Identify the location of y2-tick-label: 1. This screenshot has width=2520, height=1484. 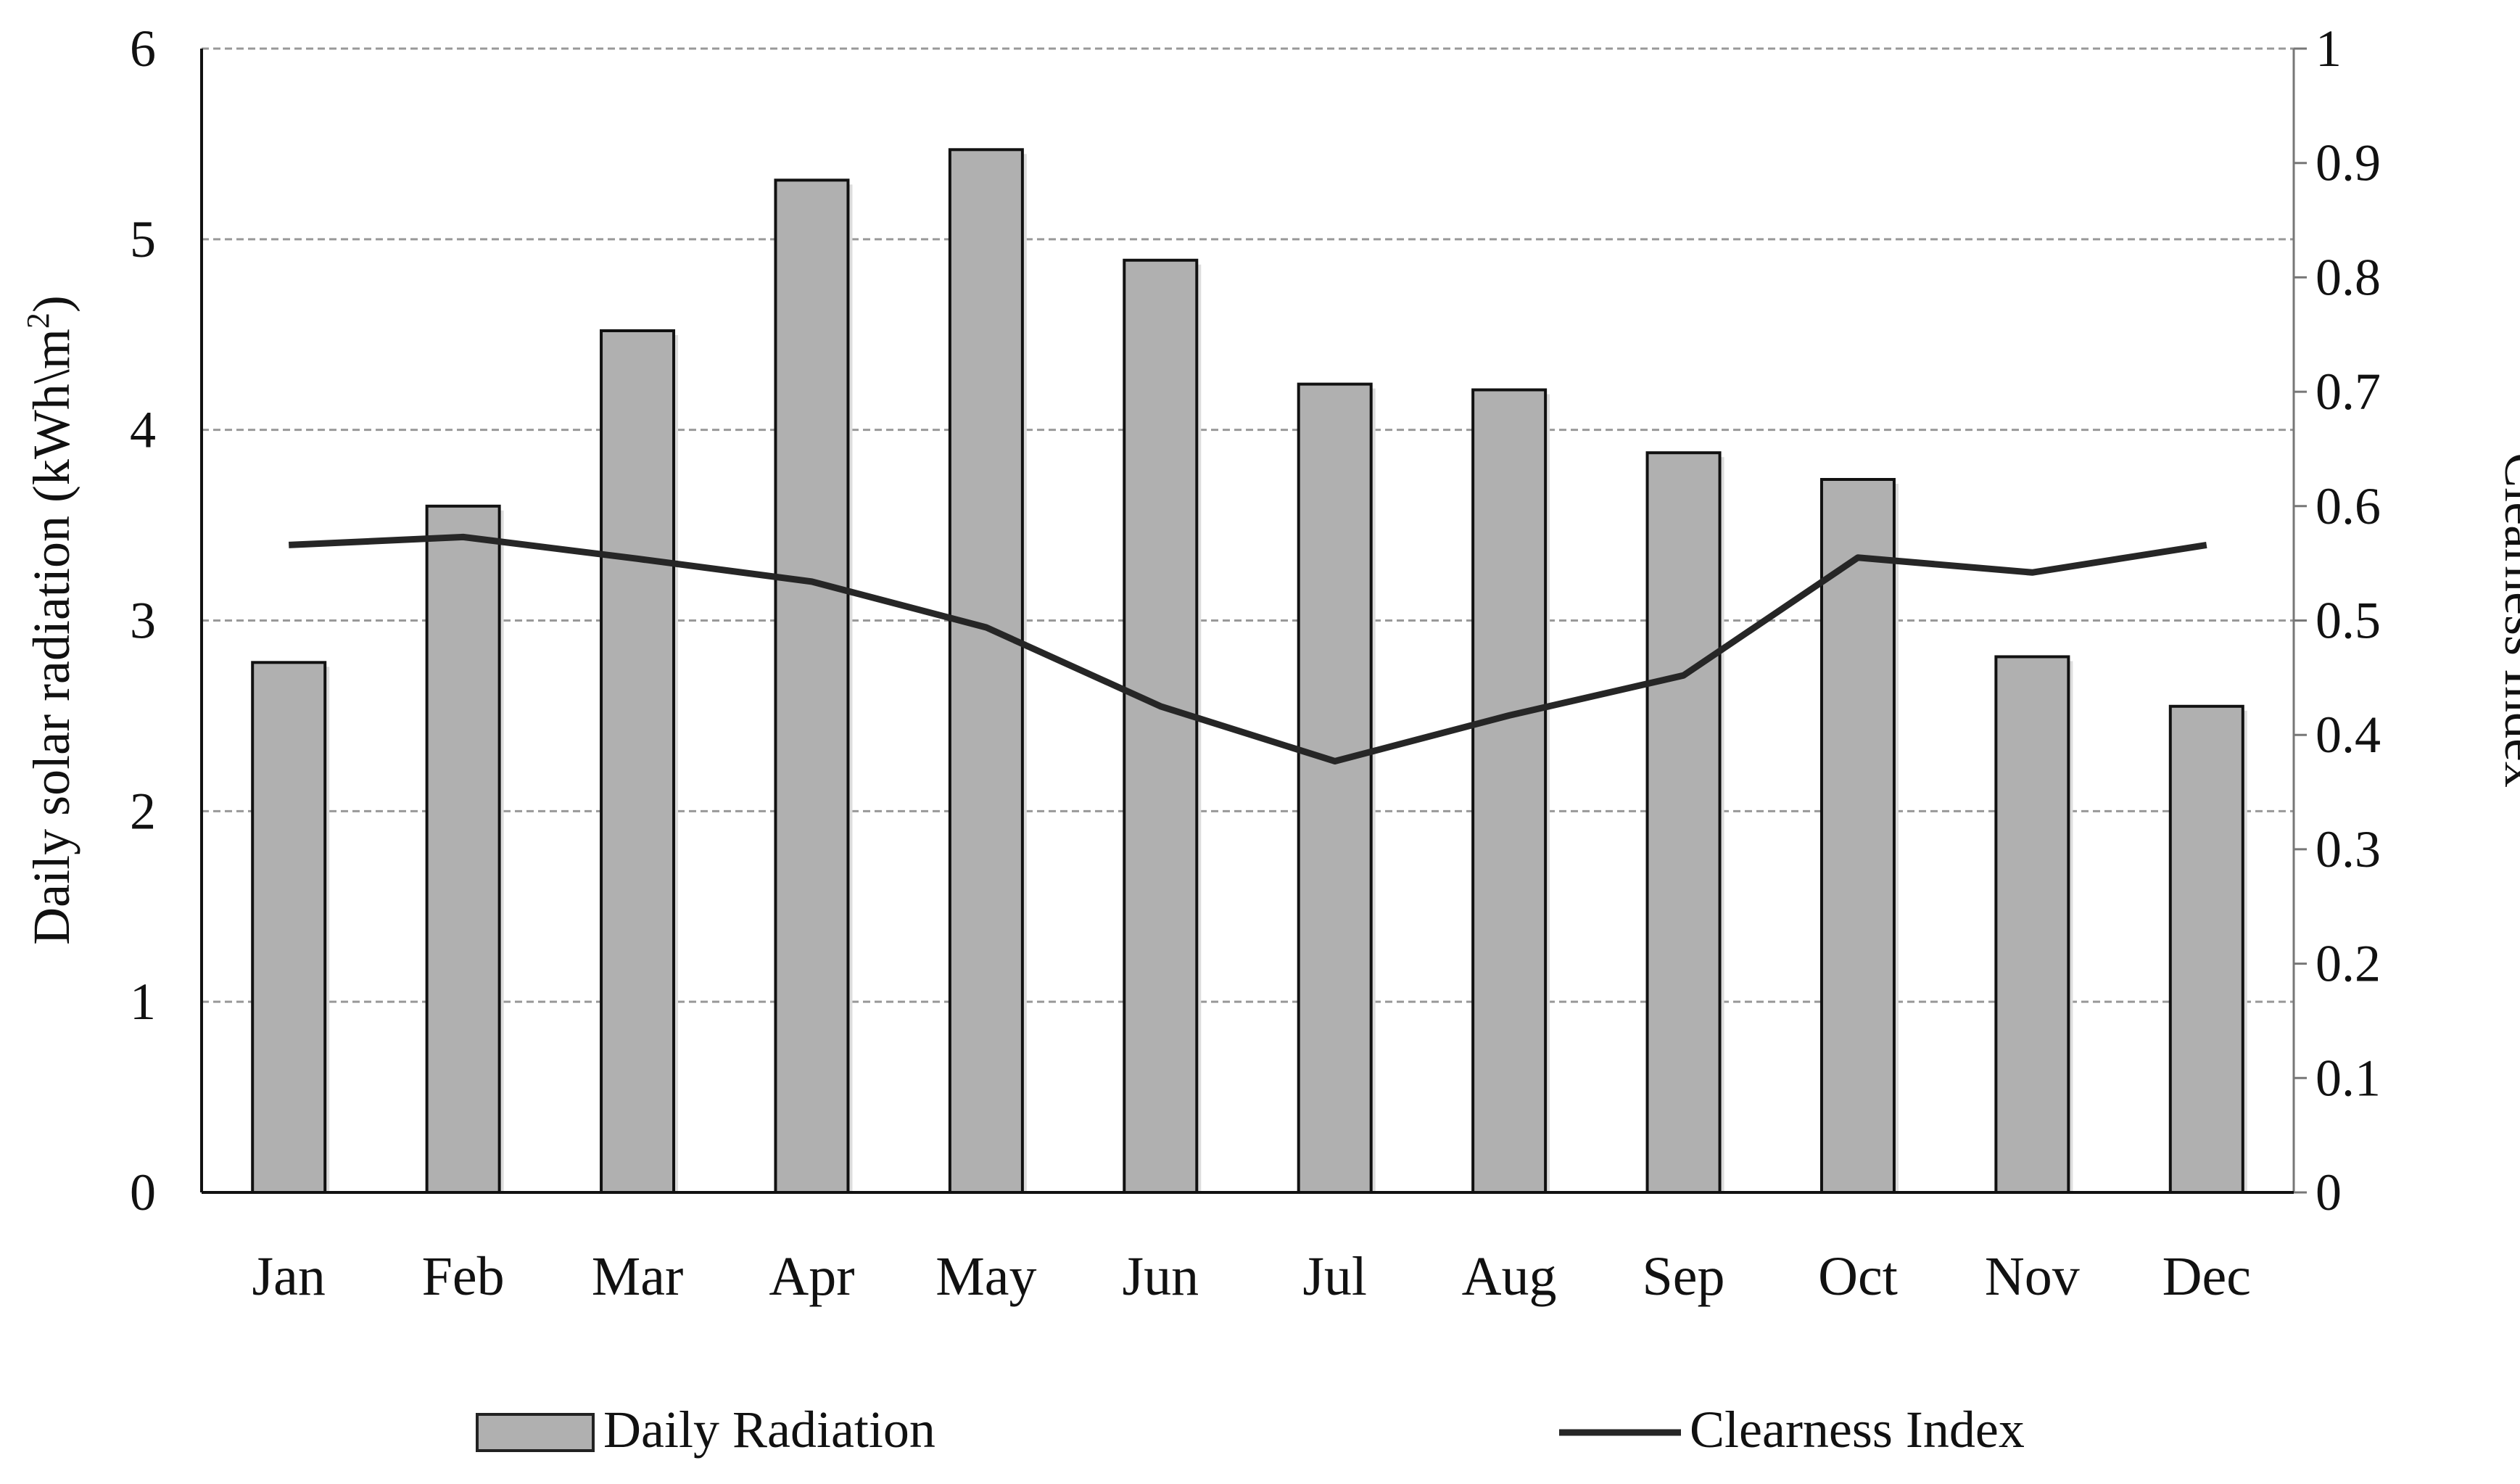
(2328, 49).